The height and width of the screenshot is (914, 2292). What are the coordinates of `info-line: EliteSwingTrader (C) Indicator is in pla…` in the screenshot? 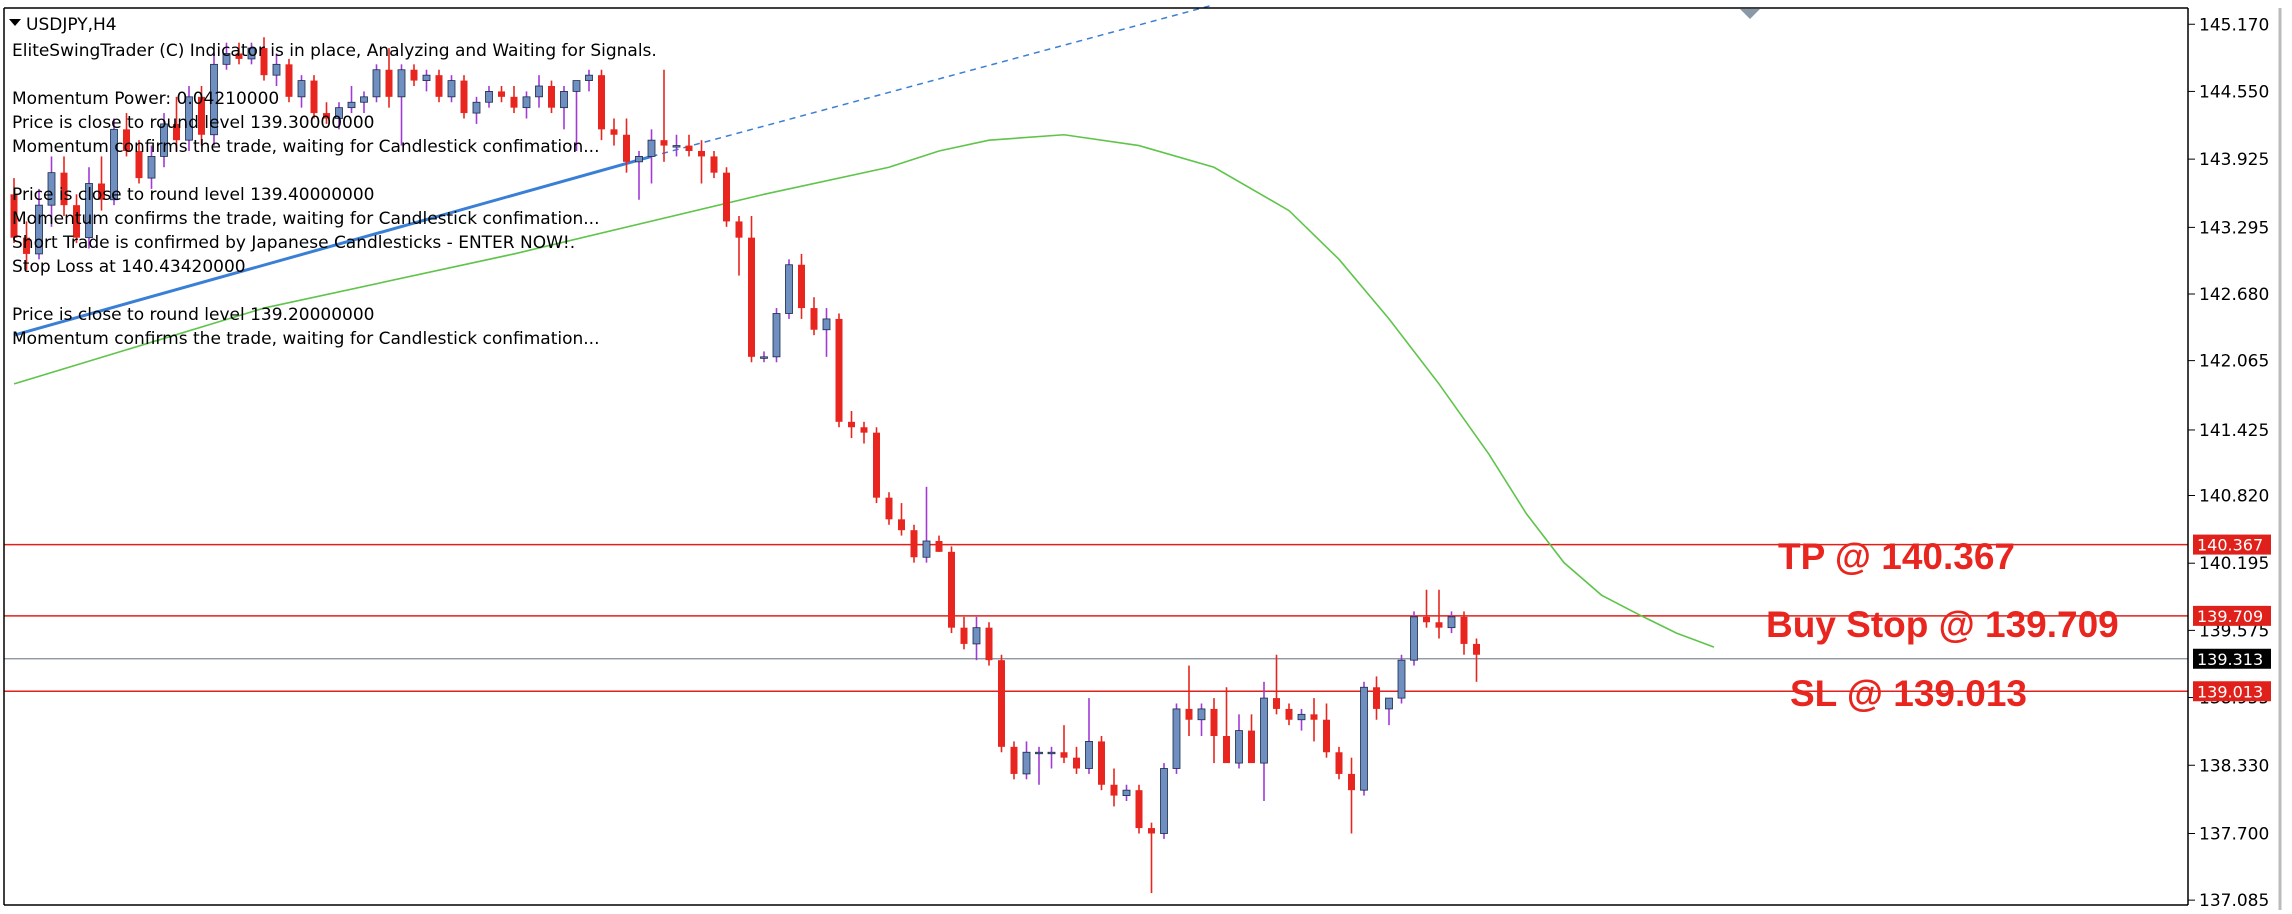 It's located at (334, 51).